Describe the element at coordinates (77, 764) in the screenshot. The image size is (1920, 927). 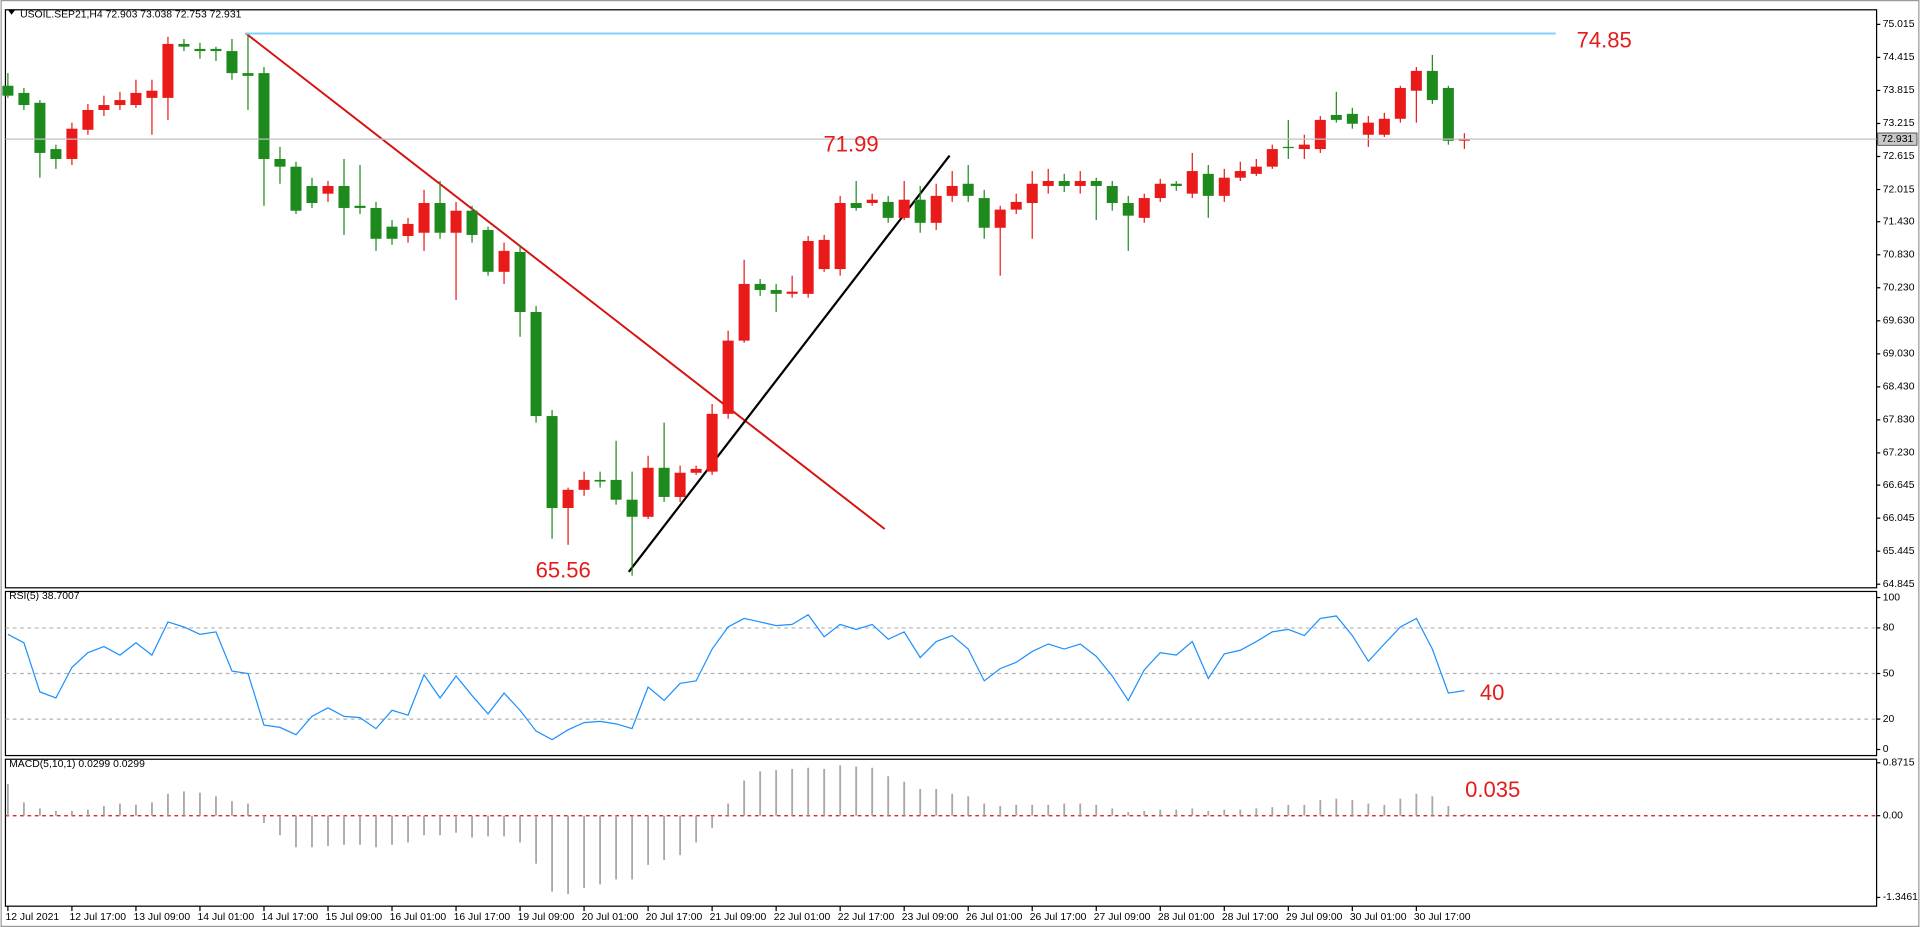
I see `panel-title: MACD(5,10,1) 0.0299 0.0299` at that location.